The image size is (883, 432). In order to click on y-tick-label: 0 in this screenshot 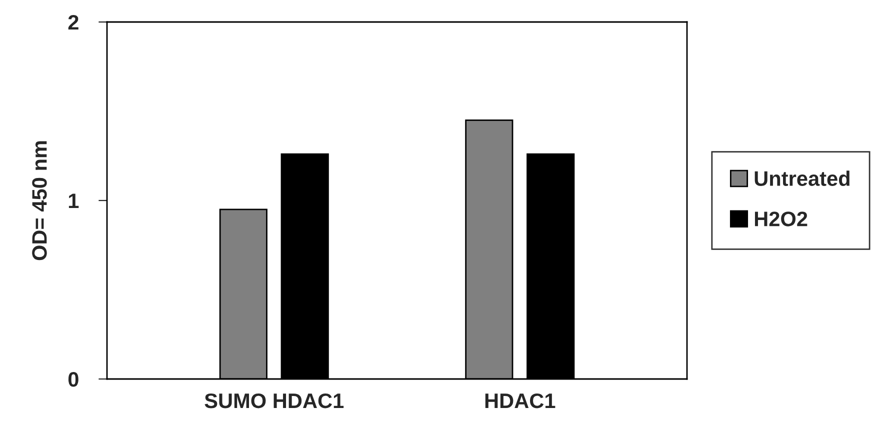, I will do `click(73, 379)`.